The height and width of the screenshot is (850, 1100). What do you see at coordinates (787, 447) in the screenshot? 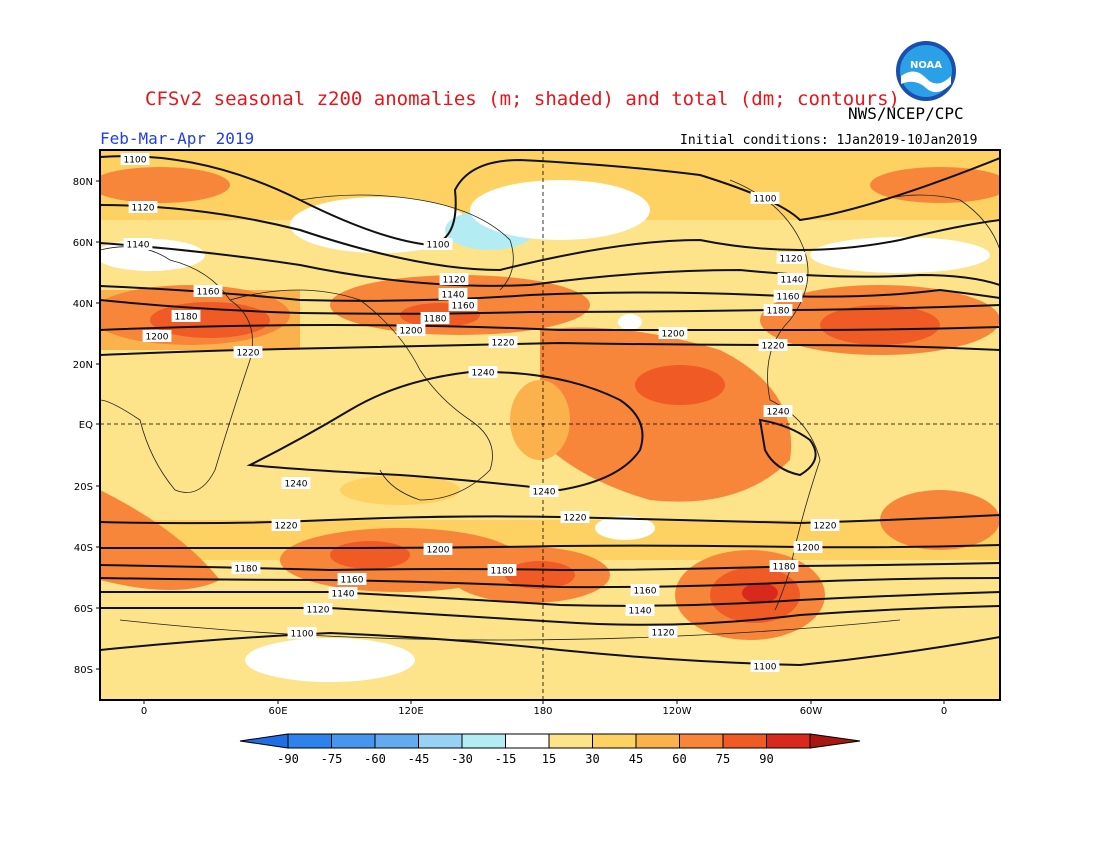
I see `contour-1240-sa` at bounding box center [787, 447].